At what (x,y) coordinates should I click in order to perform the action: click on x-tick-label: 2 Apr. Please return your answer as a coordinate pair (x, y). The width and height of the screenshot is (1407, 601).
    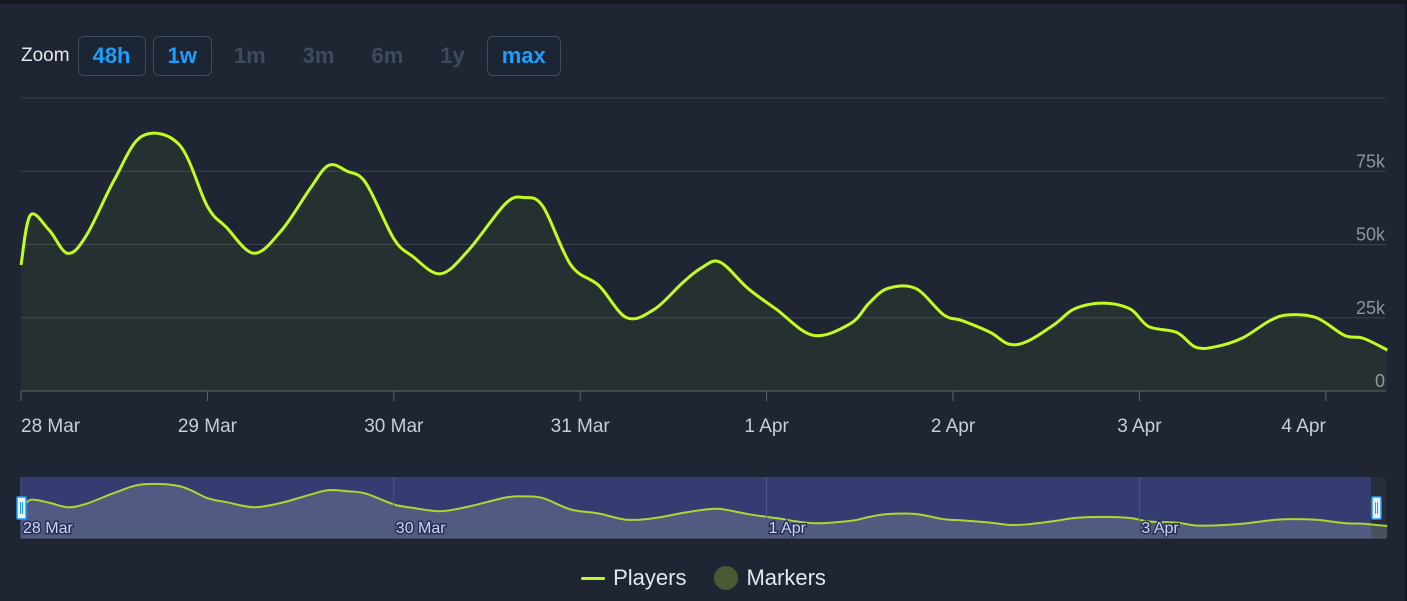
    Looking at the image, I should click on (953, 426).